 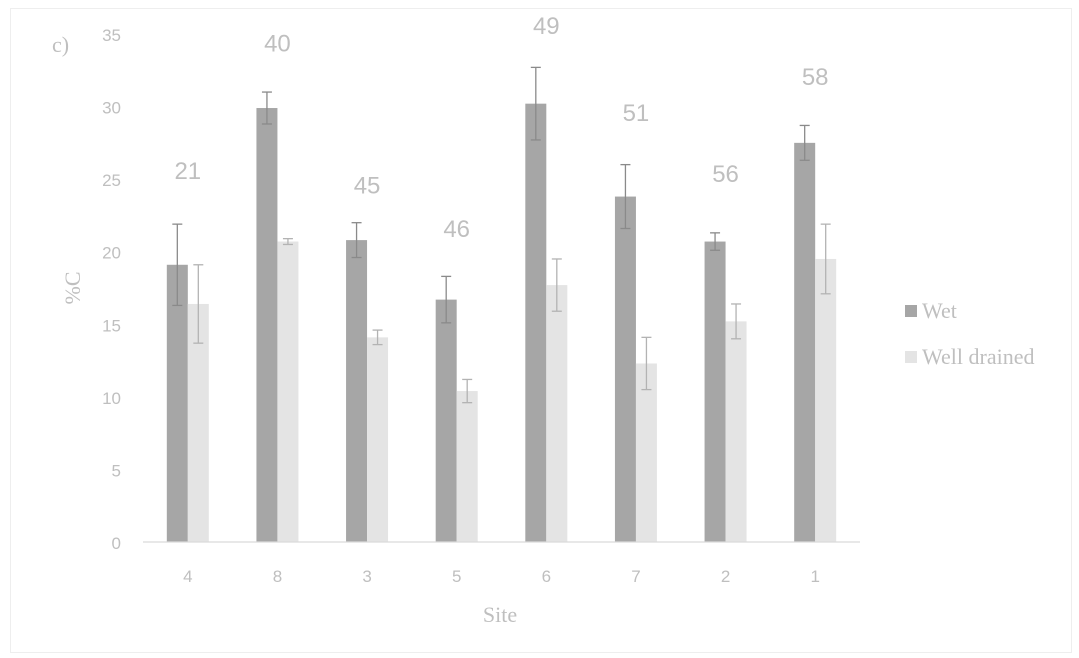 What do you see at coordinates (111, 35) in the screenshot?
I see `y-tick-label: 35` at bounding box center [111, 35].